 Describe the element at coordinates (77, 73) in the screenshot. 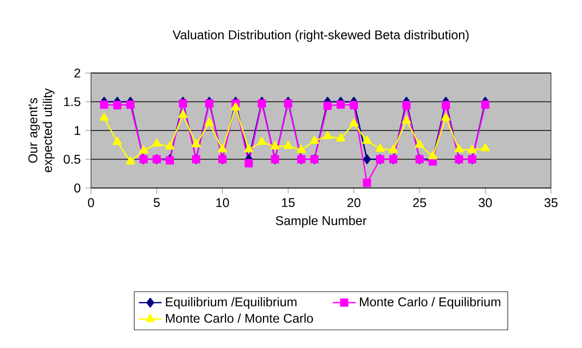

I see `y-tick-label: 2` at that location.